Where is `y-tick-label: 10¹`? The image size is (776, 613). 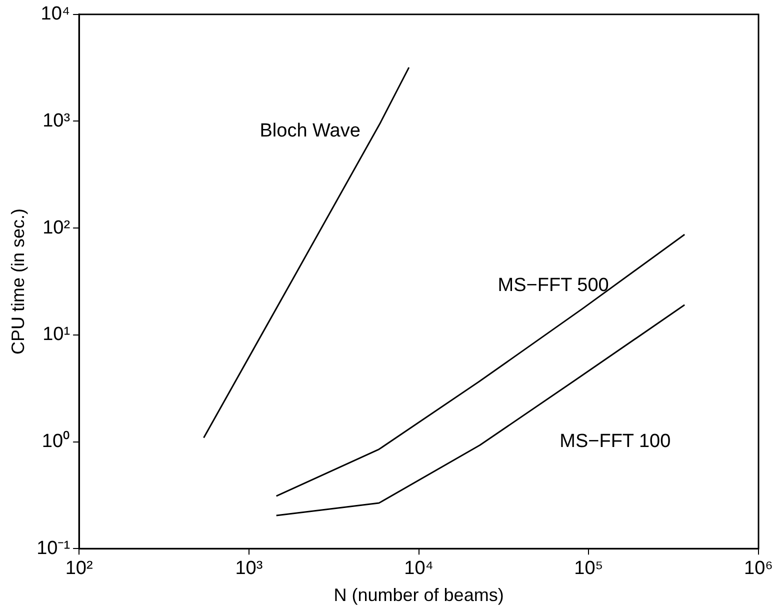
y-tick-label: 10¹ is located at coordinates (56, 335).